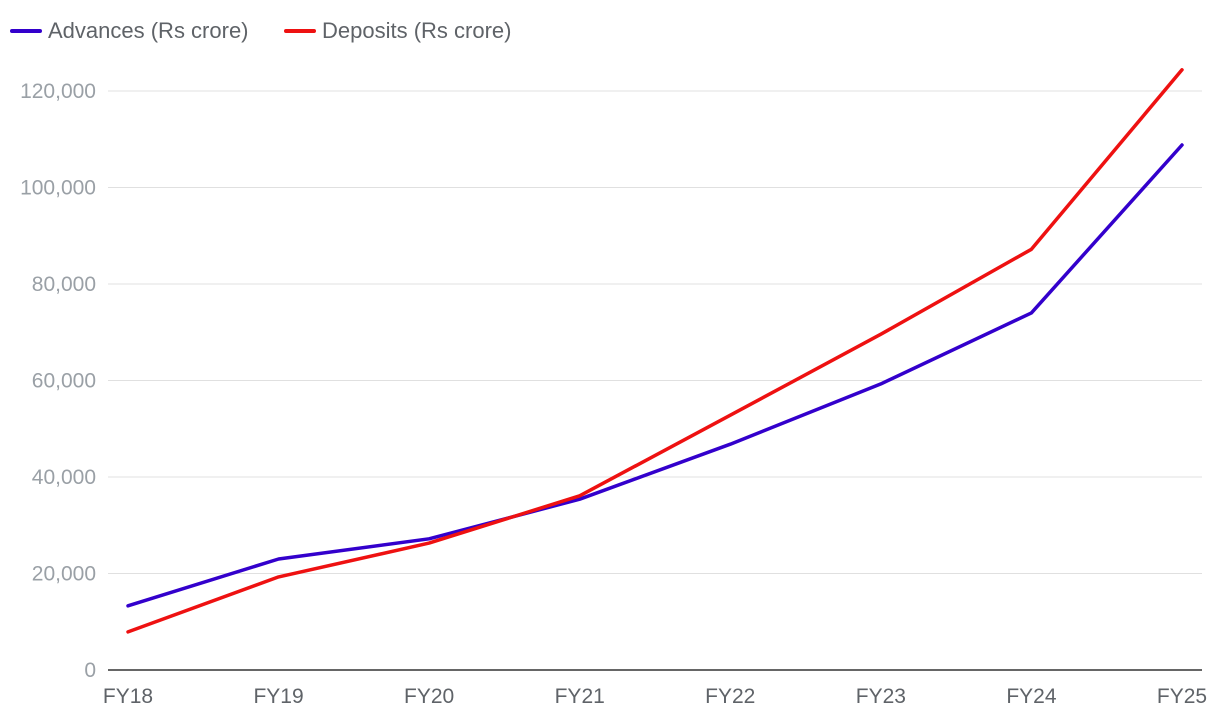  I want to click on x-tick-label: FY25, so click(1182, 696).